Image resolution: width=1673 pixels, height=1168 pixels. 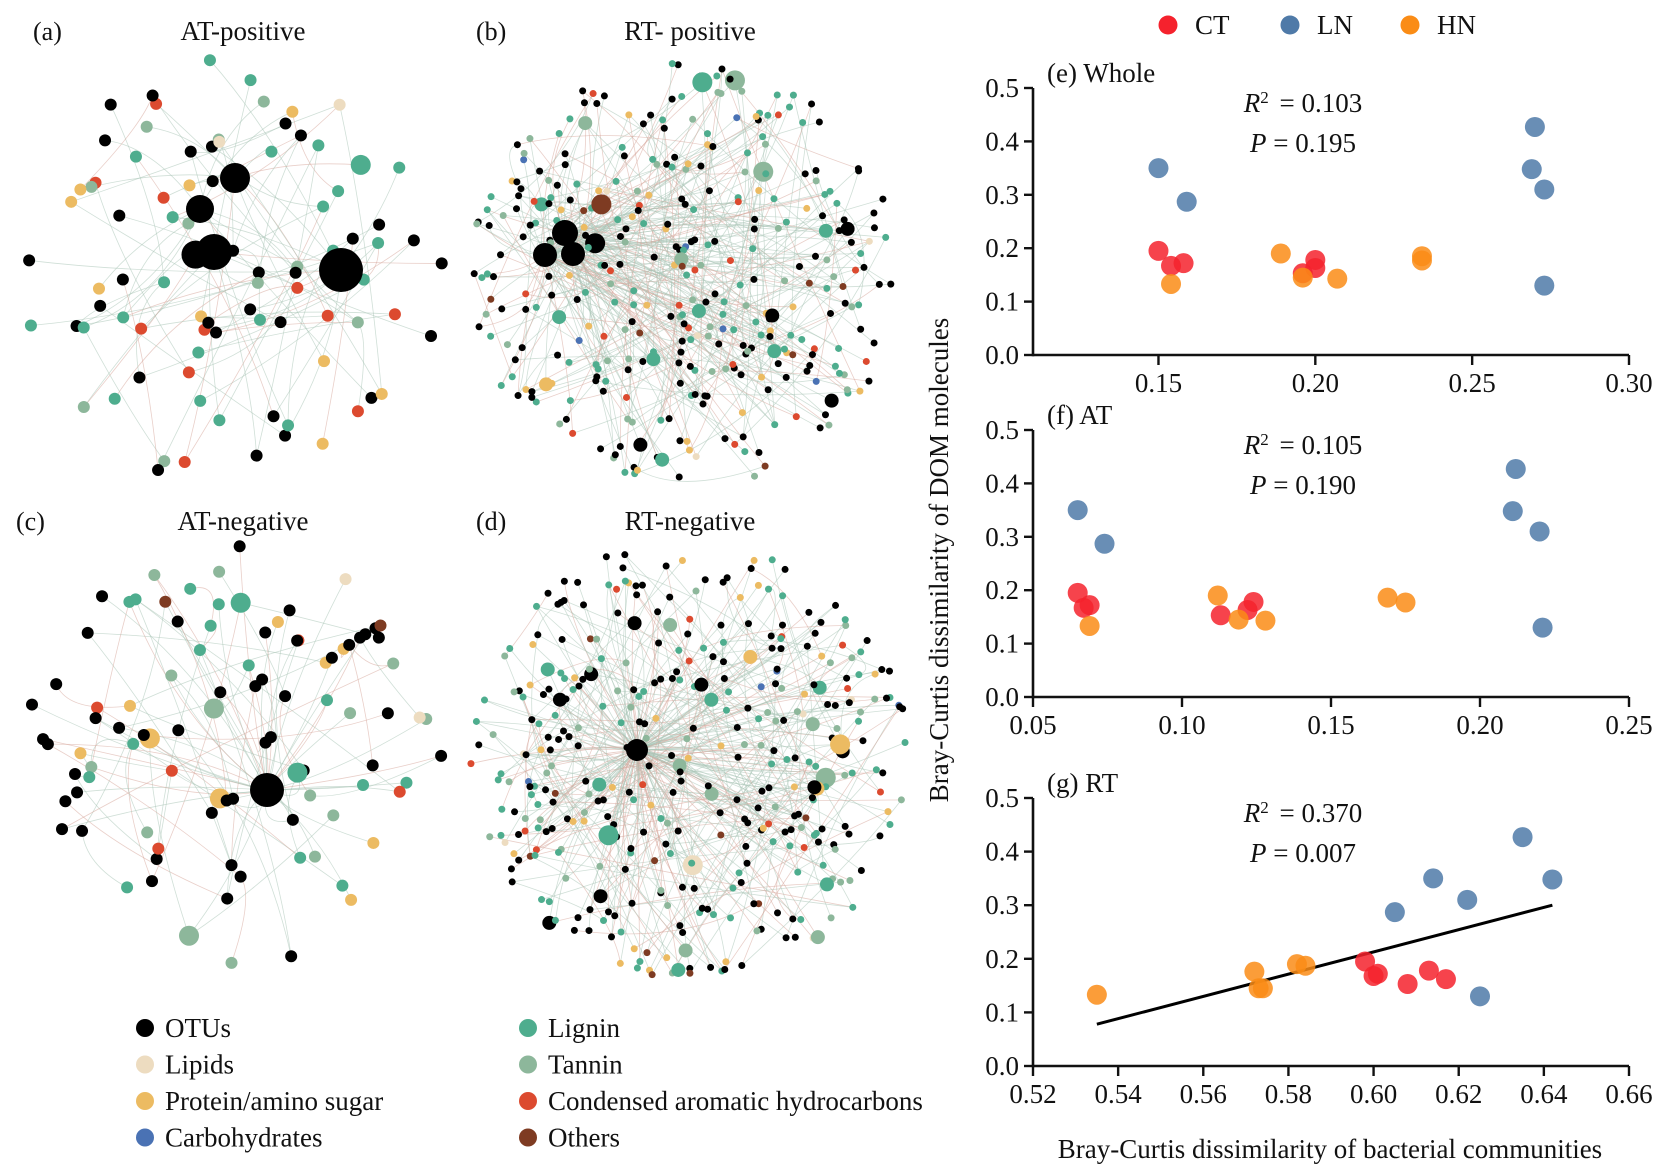 I want to click on x-tick-label: 0.58, so click(x=1288, y=1094).